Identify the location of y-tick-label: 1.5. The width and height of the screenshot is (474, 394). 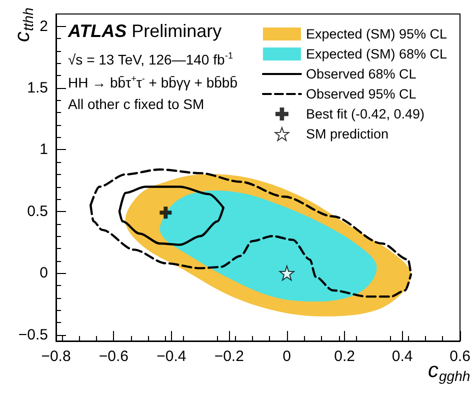
(37, 88).